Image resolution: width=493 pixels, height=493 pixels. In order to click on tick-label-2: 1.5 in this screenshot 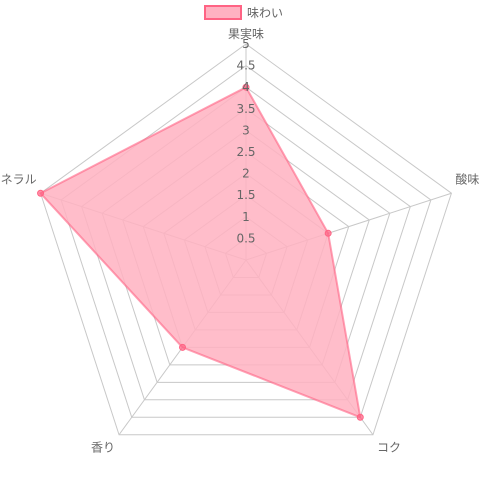, I will do `click(245, 195)`.